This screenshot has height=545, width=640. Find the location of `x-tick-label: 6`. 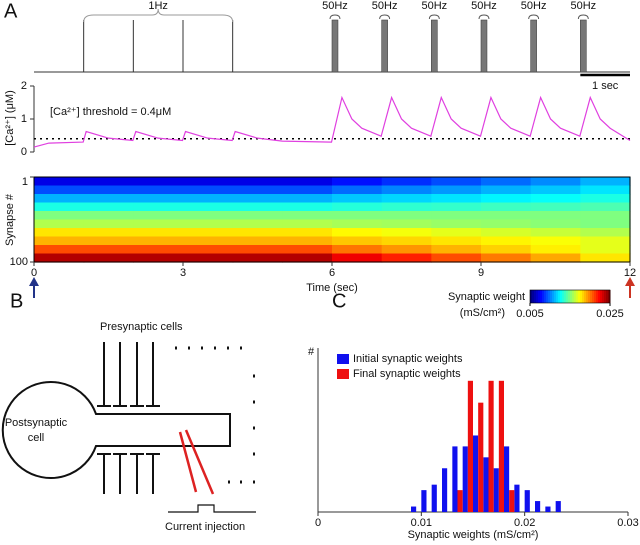

x-tick-label: 6 is located at coordinates (332, 273).